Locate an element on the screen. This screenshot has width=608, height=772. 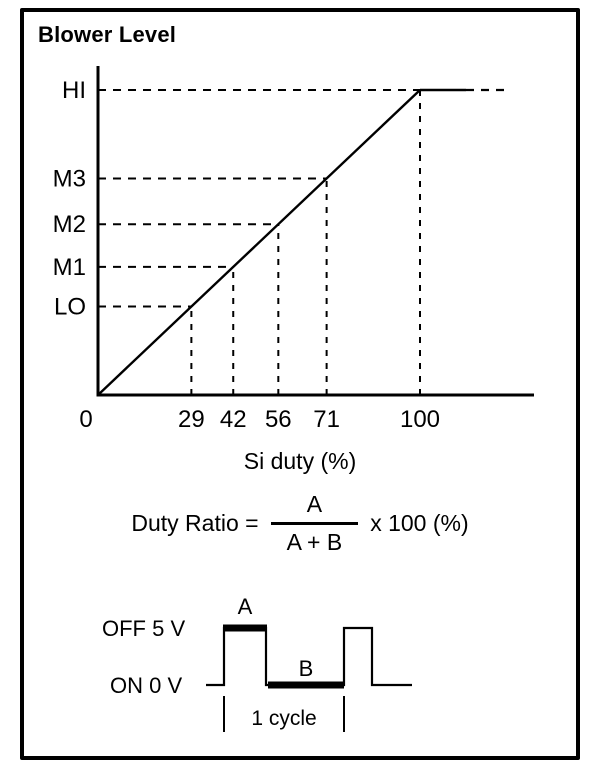
x-tick-label-100: 100 is located at coordinates (420, 419).